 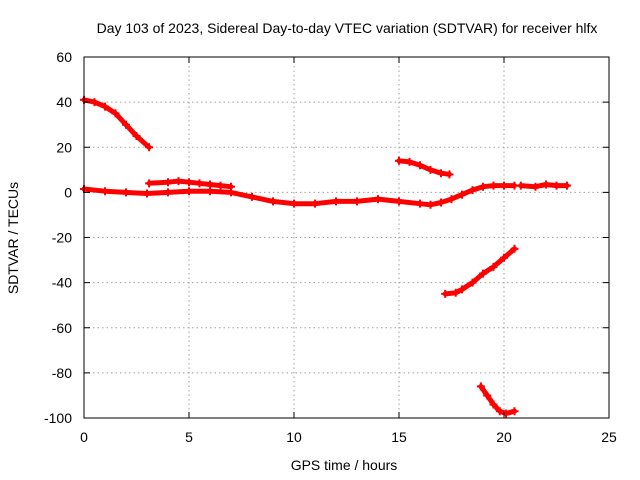 I want to click on y-tick-label: 60, so click(x=64, y=57).